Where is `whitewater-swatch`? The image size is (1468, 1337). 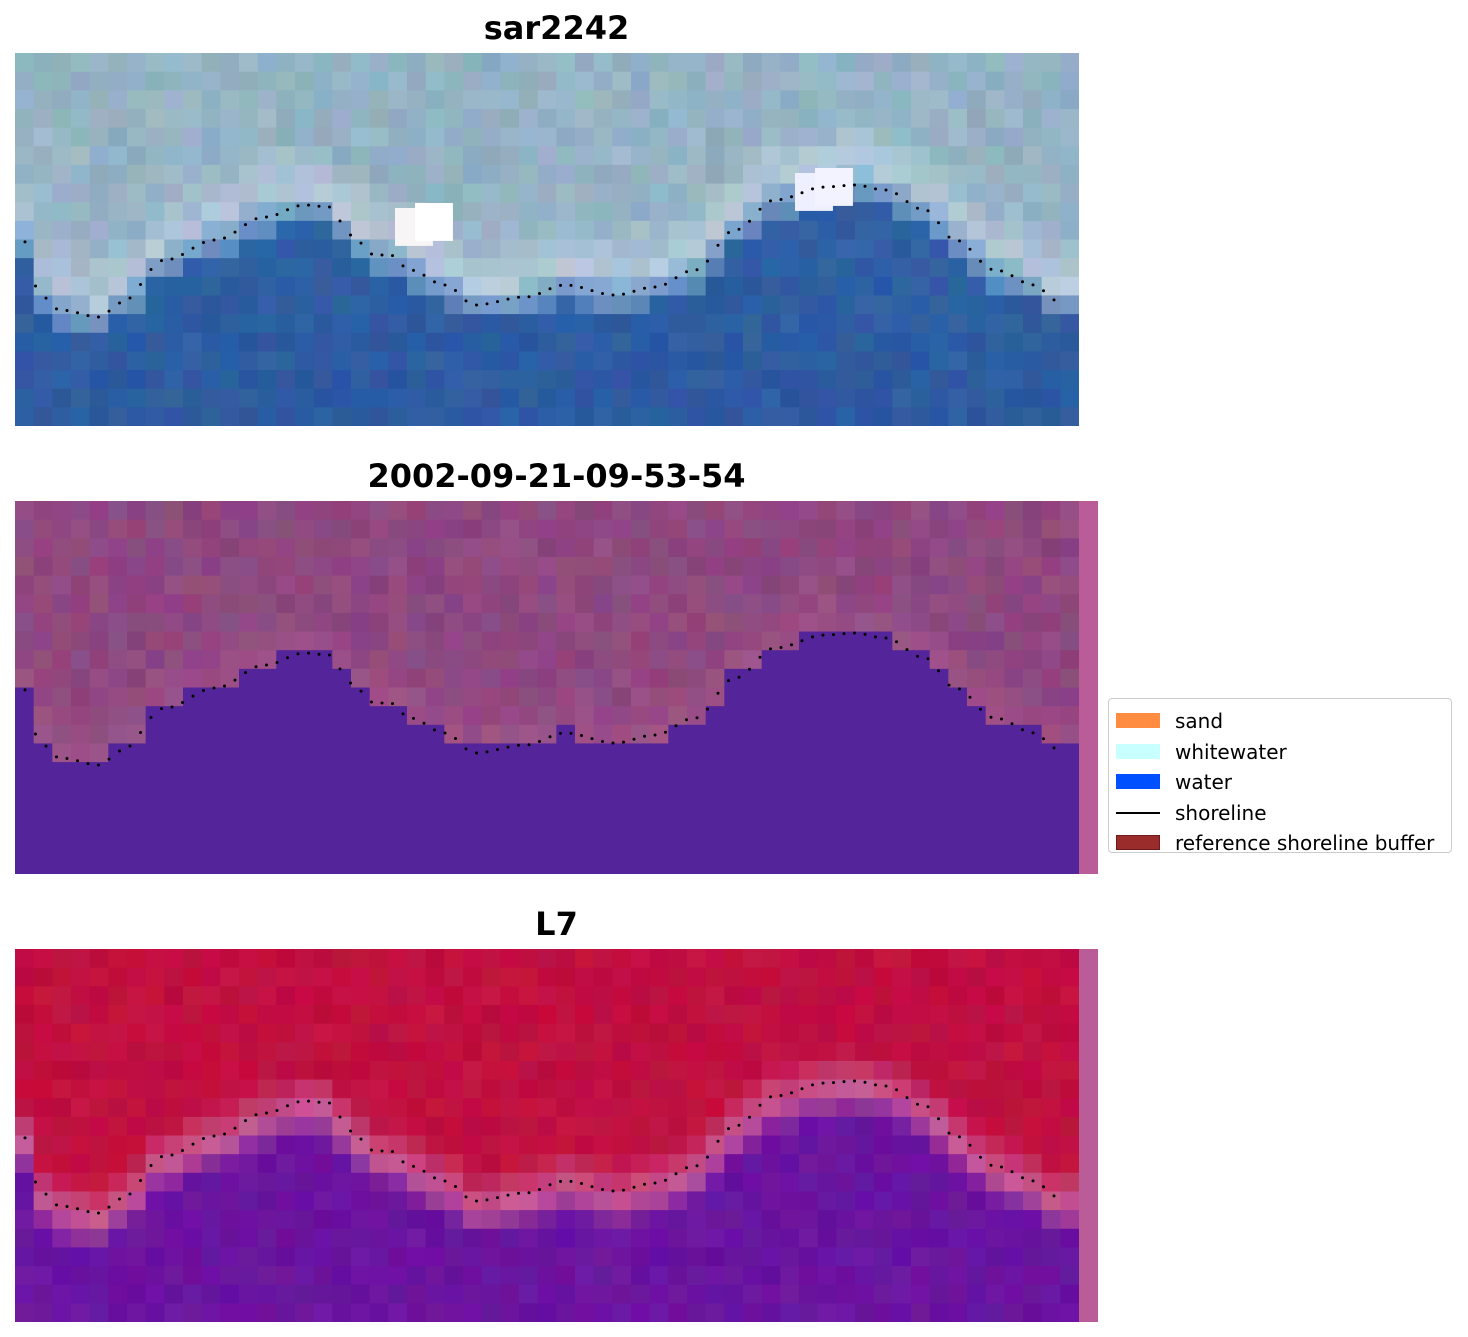 whitewater-swatch is located at coordinates (1138, 751).